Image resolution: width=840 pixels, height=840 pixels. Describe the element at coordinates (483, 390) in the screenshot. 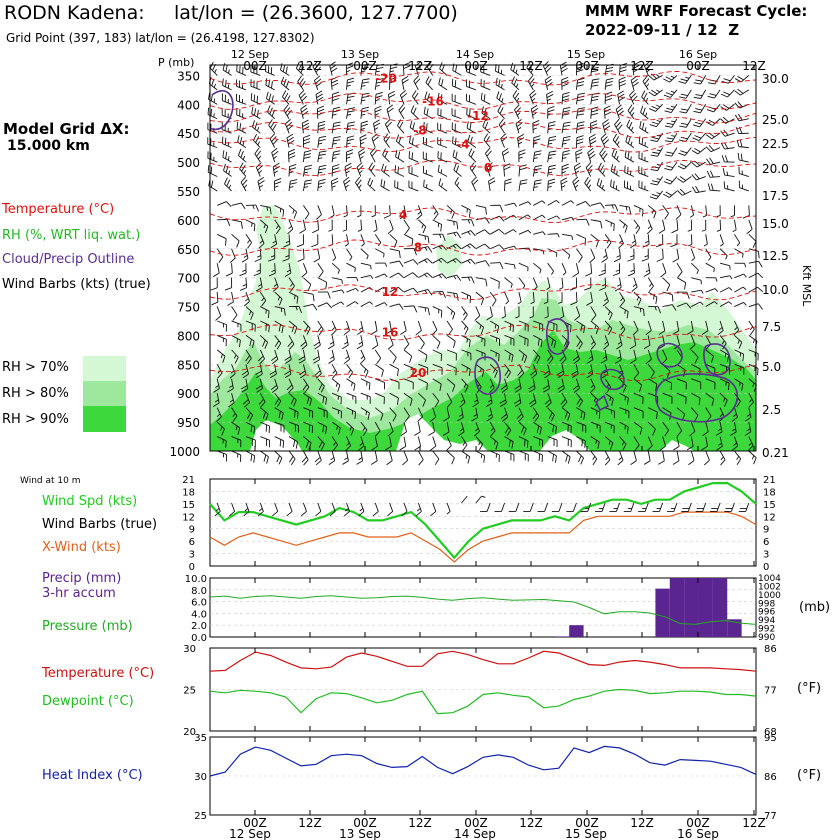

I see `rh-region` at that location.